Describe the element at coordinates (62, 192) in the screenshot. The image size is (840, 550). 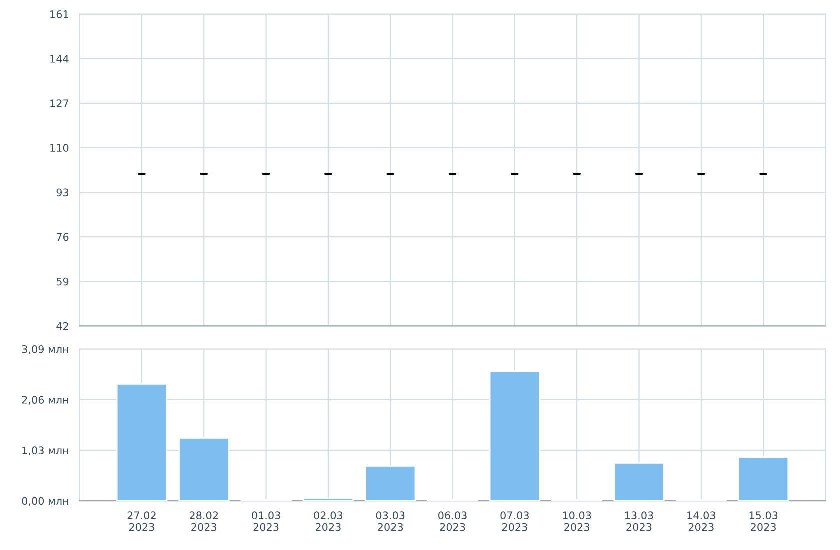
I see `y-tick-label: 93` at that location.